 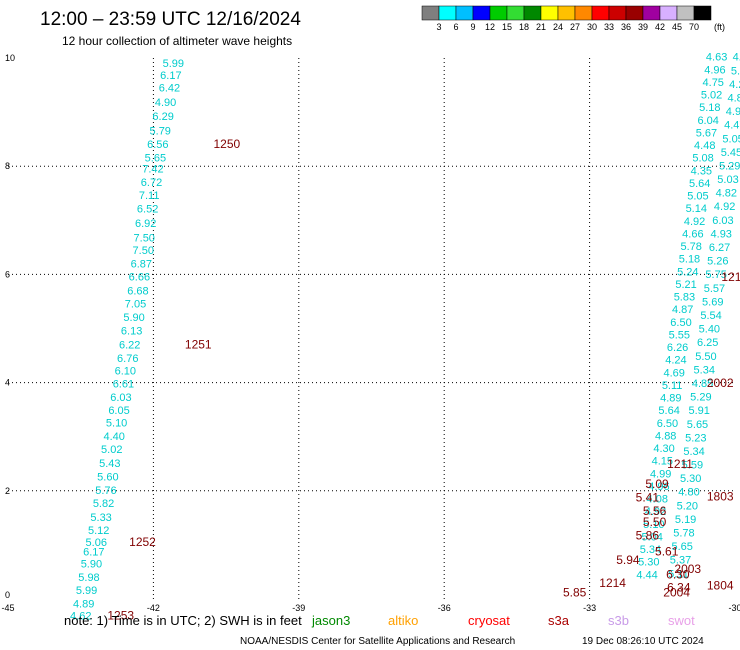 I want to click on time-label: 1251, so click(x=198, y=345).